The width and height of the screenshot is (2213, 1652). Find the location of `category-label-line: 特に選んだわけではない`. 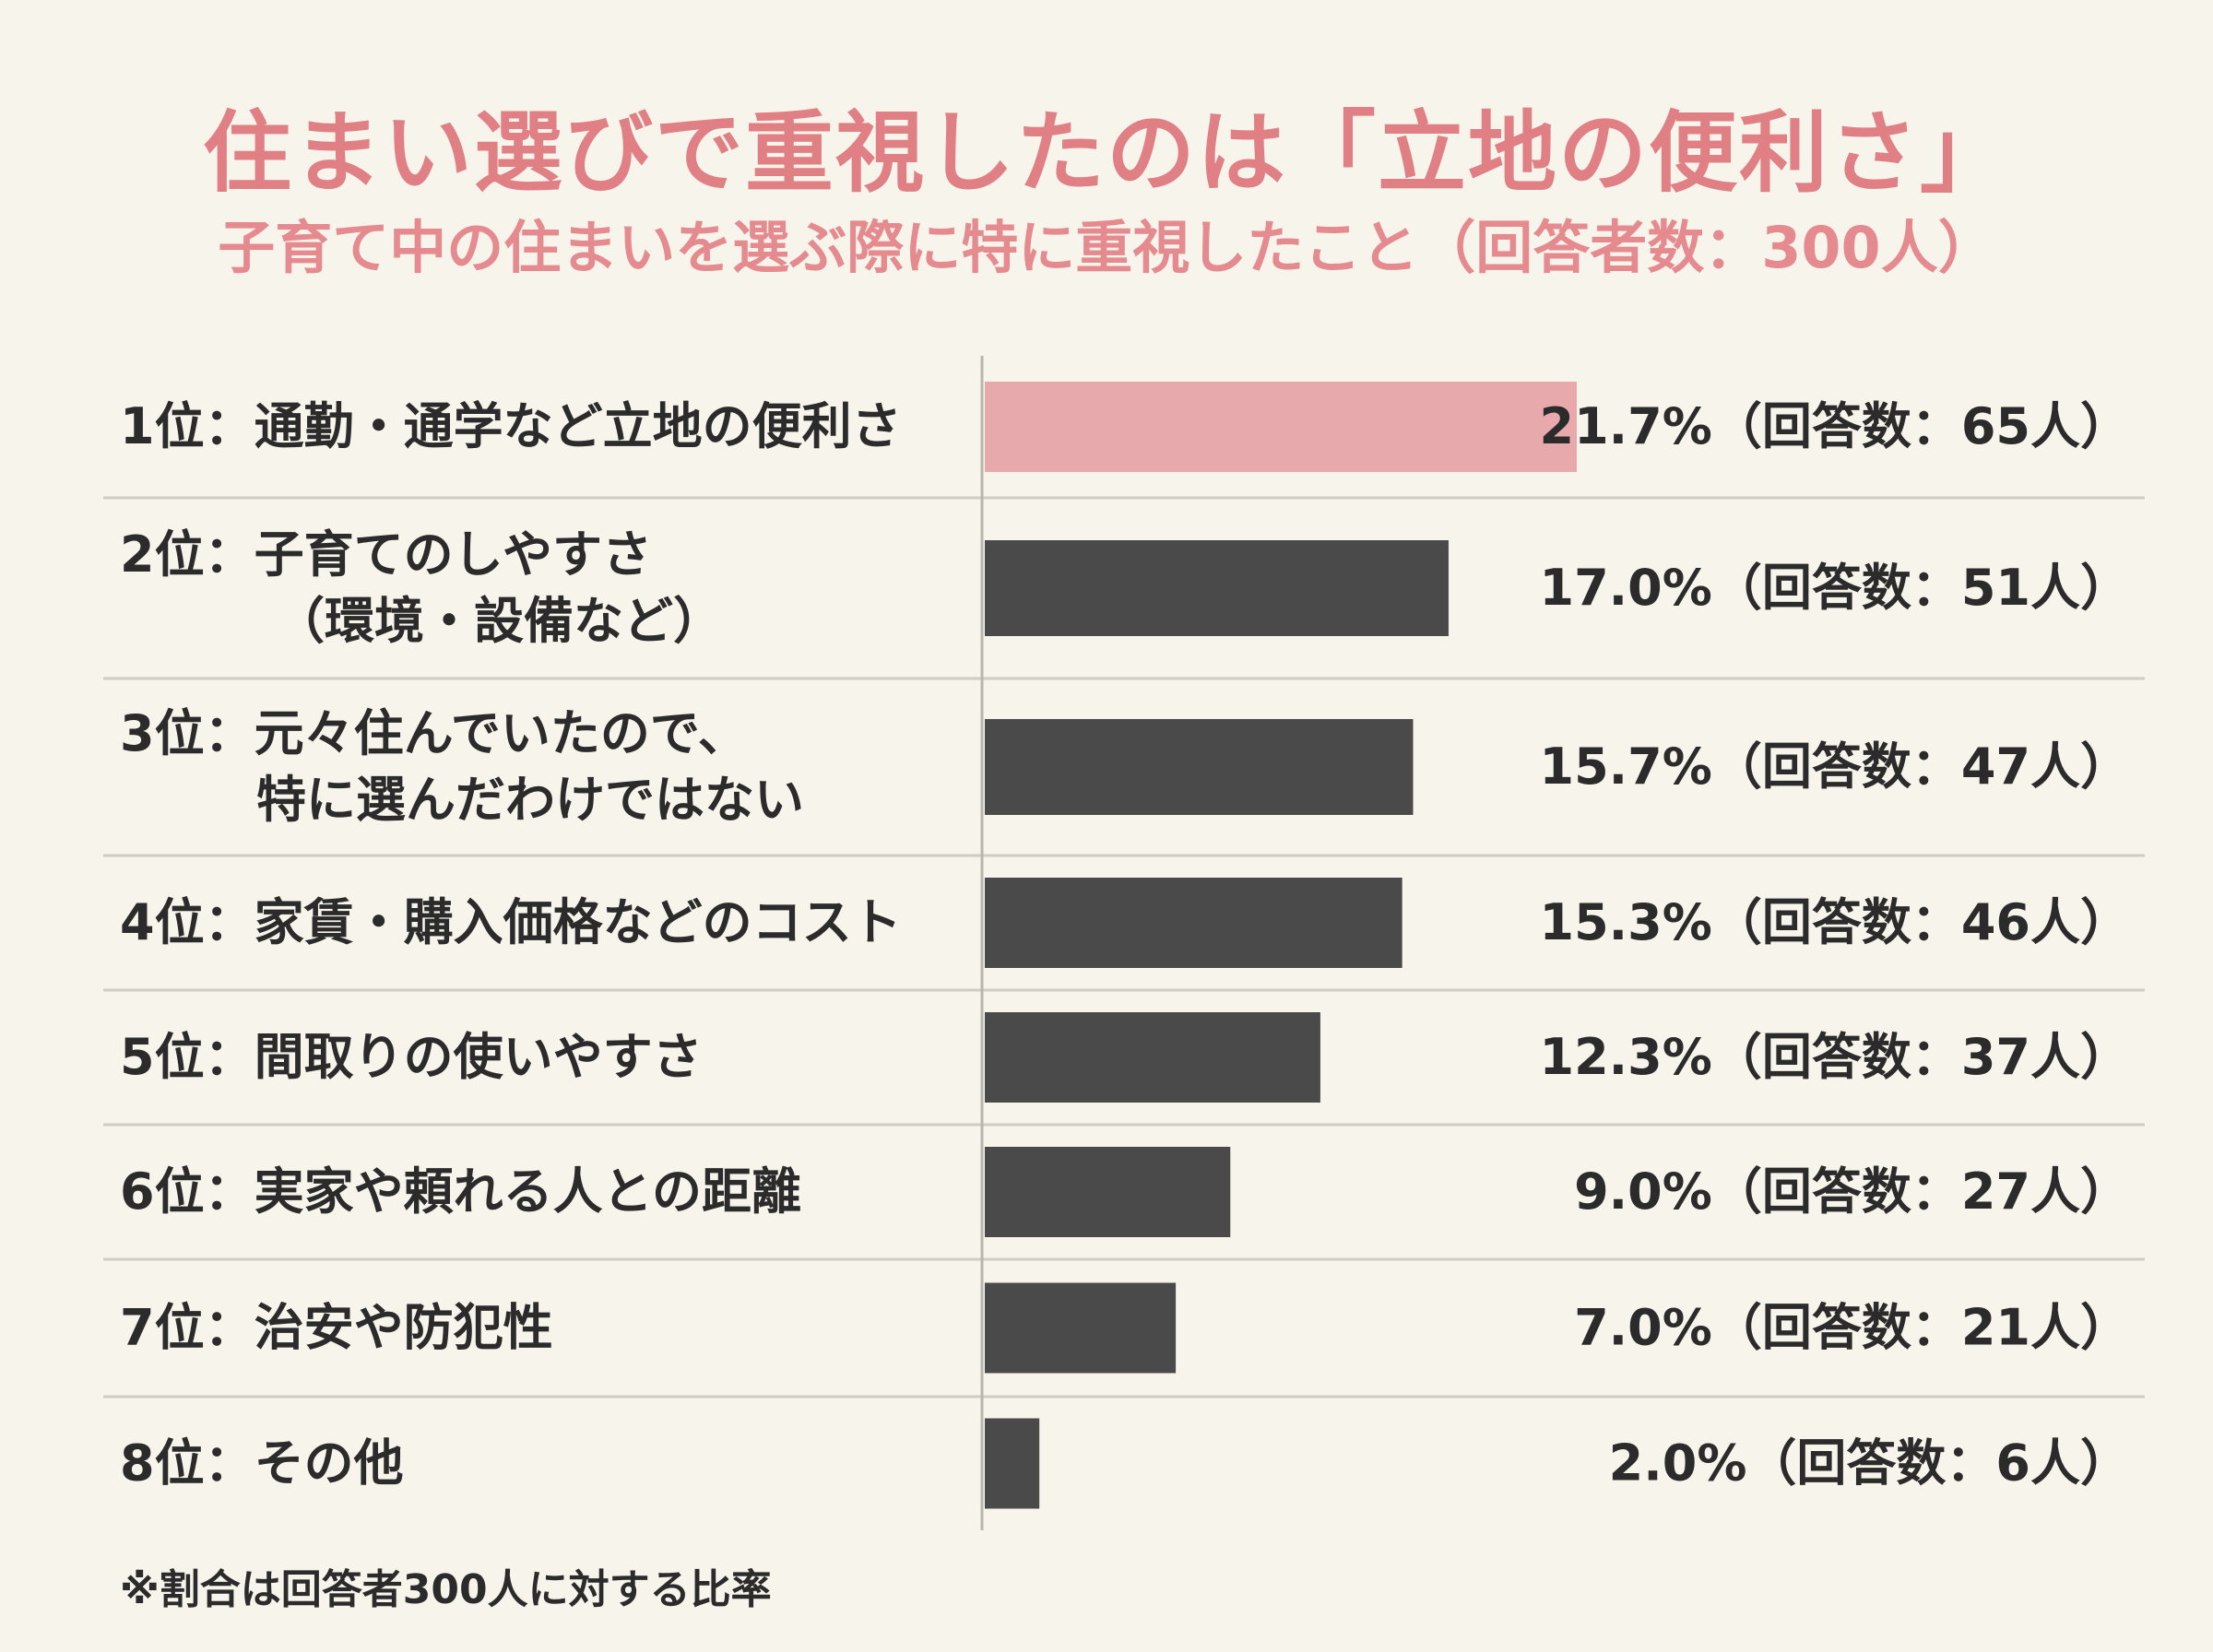

category-label-line: 特に選んだわけではない is located at coordinates (530, 800).